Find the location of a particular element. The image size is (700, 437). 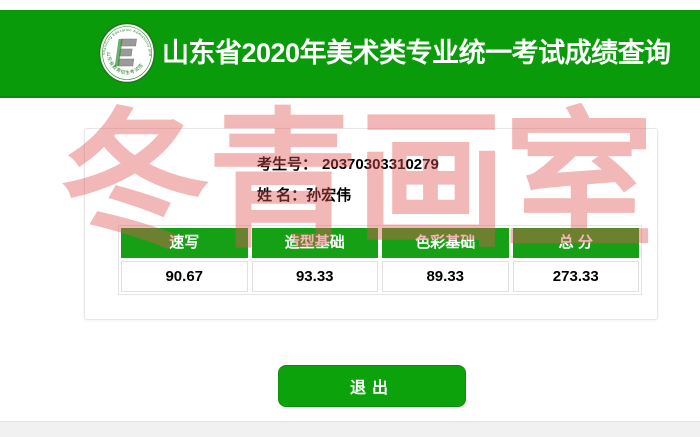

logo-monogram-e is located at coordinates (125, 52).